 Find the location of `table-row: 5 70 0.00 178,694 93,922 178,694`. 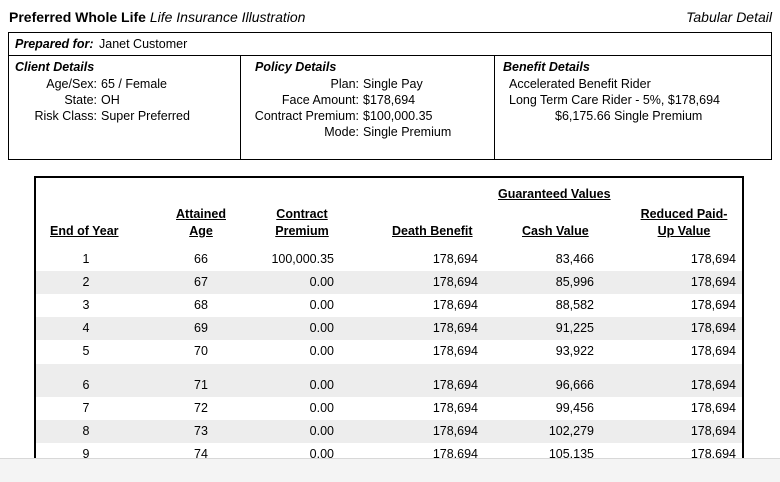

table-row: 5 70 0.00 178,694 93,922 178,694 is located at coordinates (389, 351).